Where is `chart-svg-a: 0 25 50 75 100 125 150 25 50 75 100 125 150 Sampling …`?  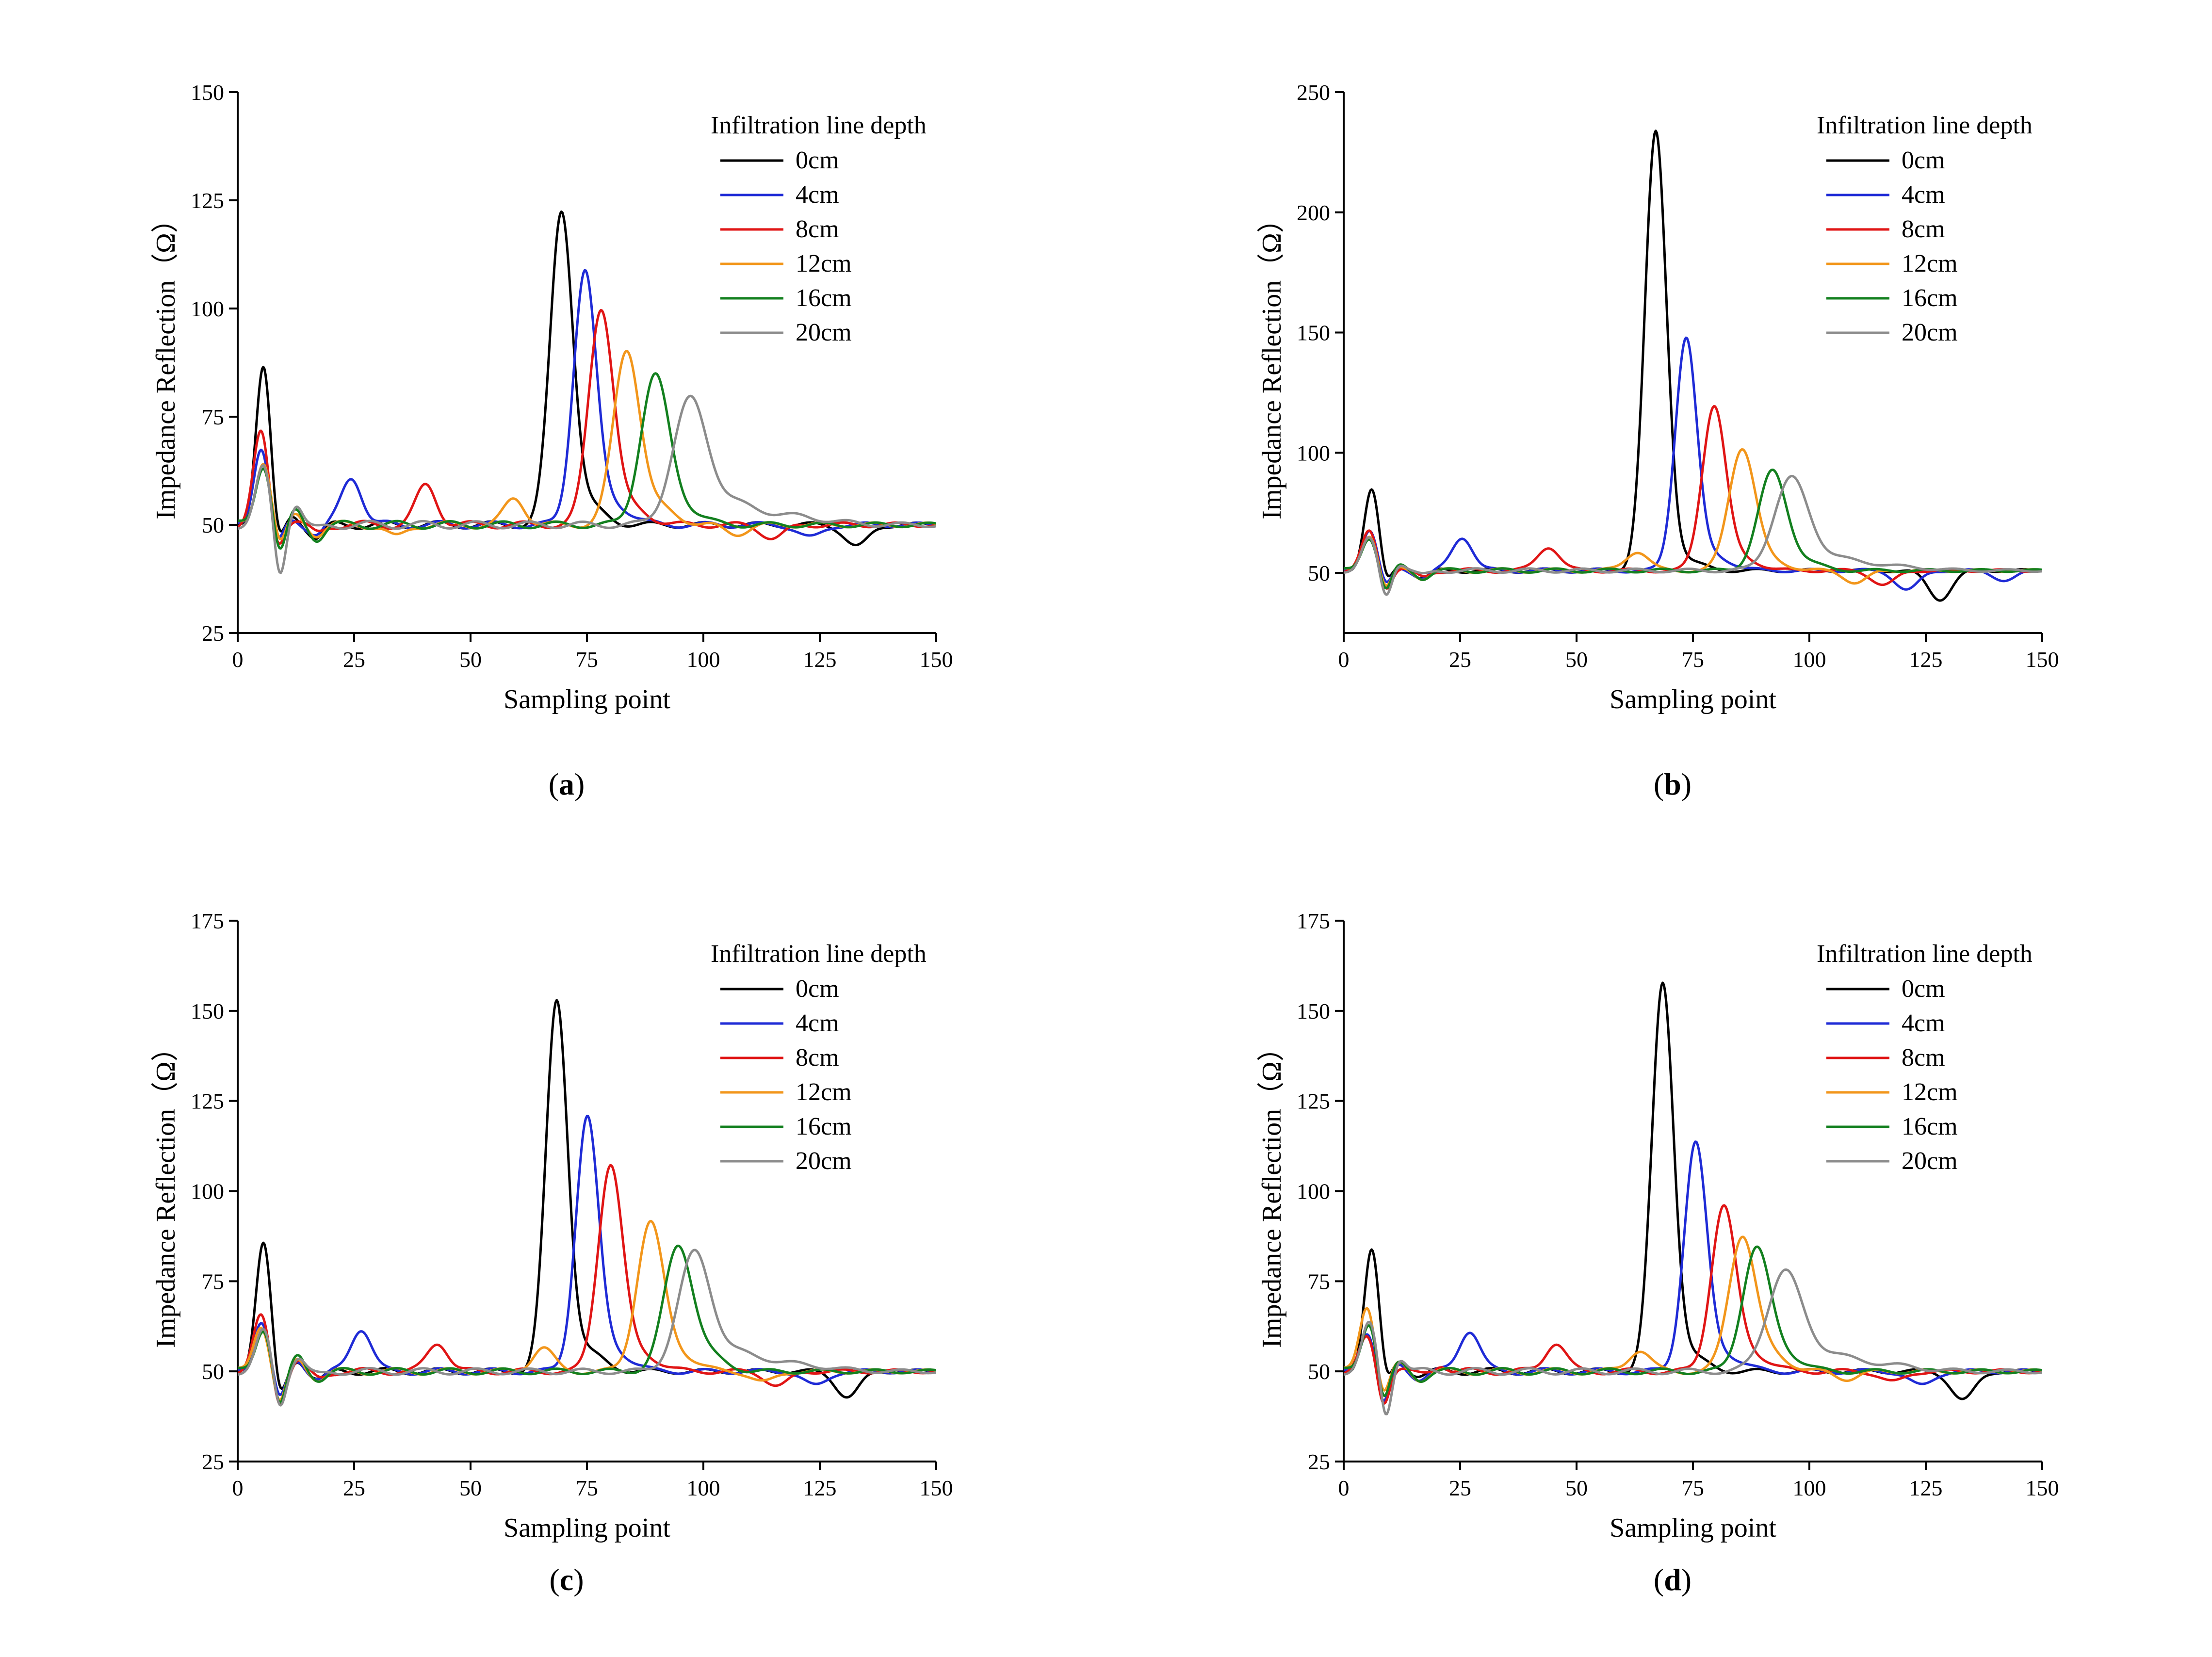
chart-svg-a: 0 25 50 75 100 125 150 25 50 75 100 125 150 Sampling … is located at coordinates (552, 397).